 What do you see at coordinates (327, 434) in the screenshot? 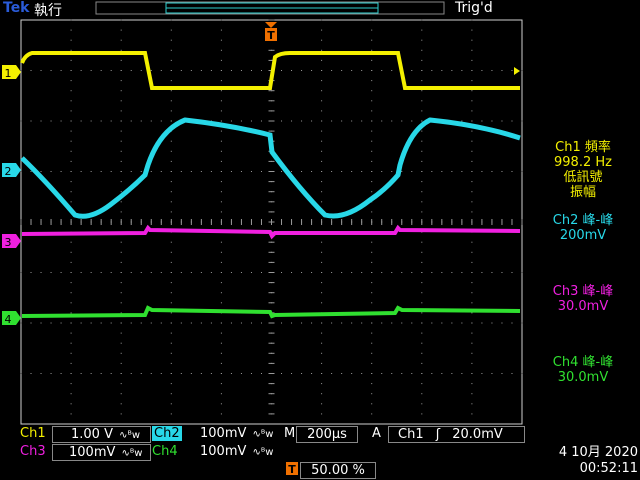
I see `timebase-readout: 200µs` at bounding box center [327, 434].